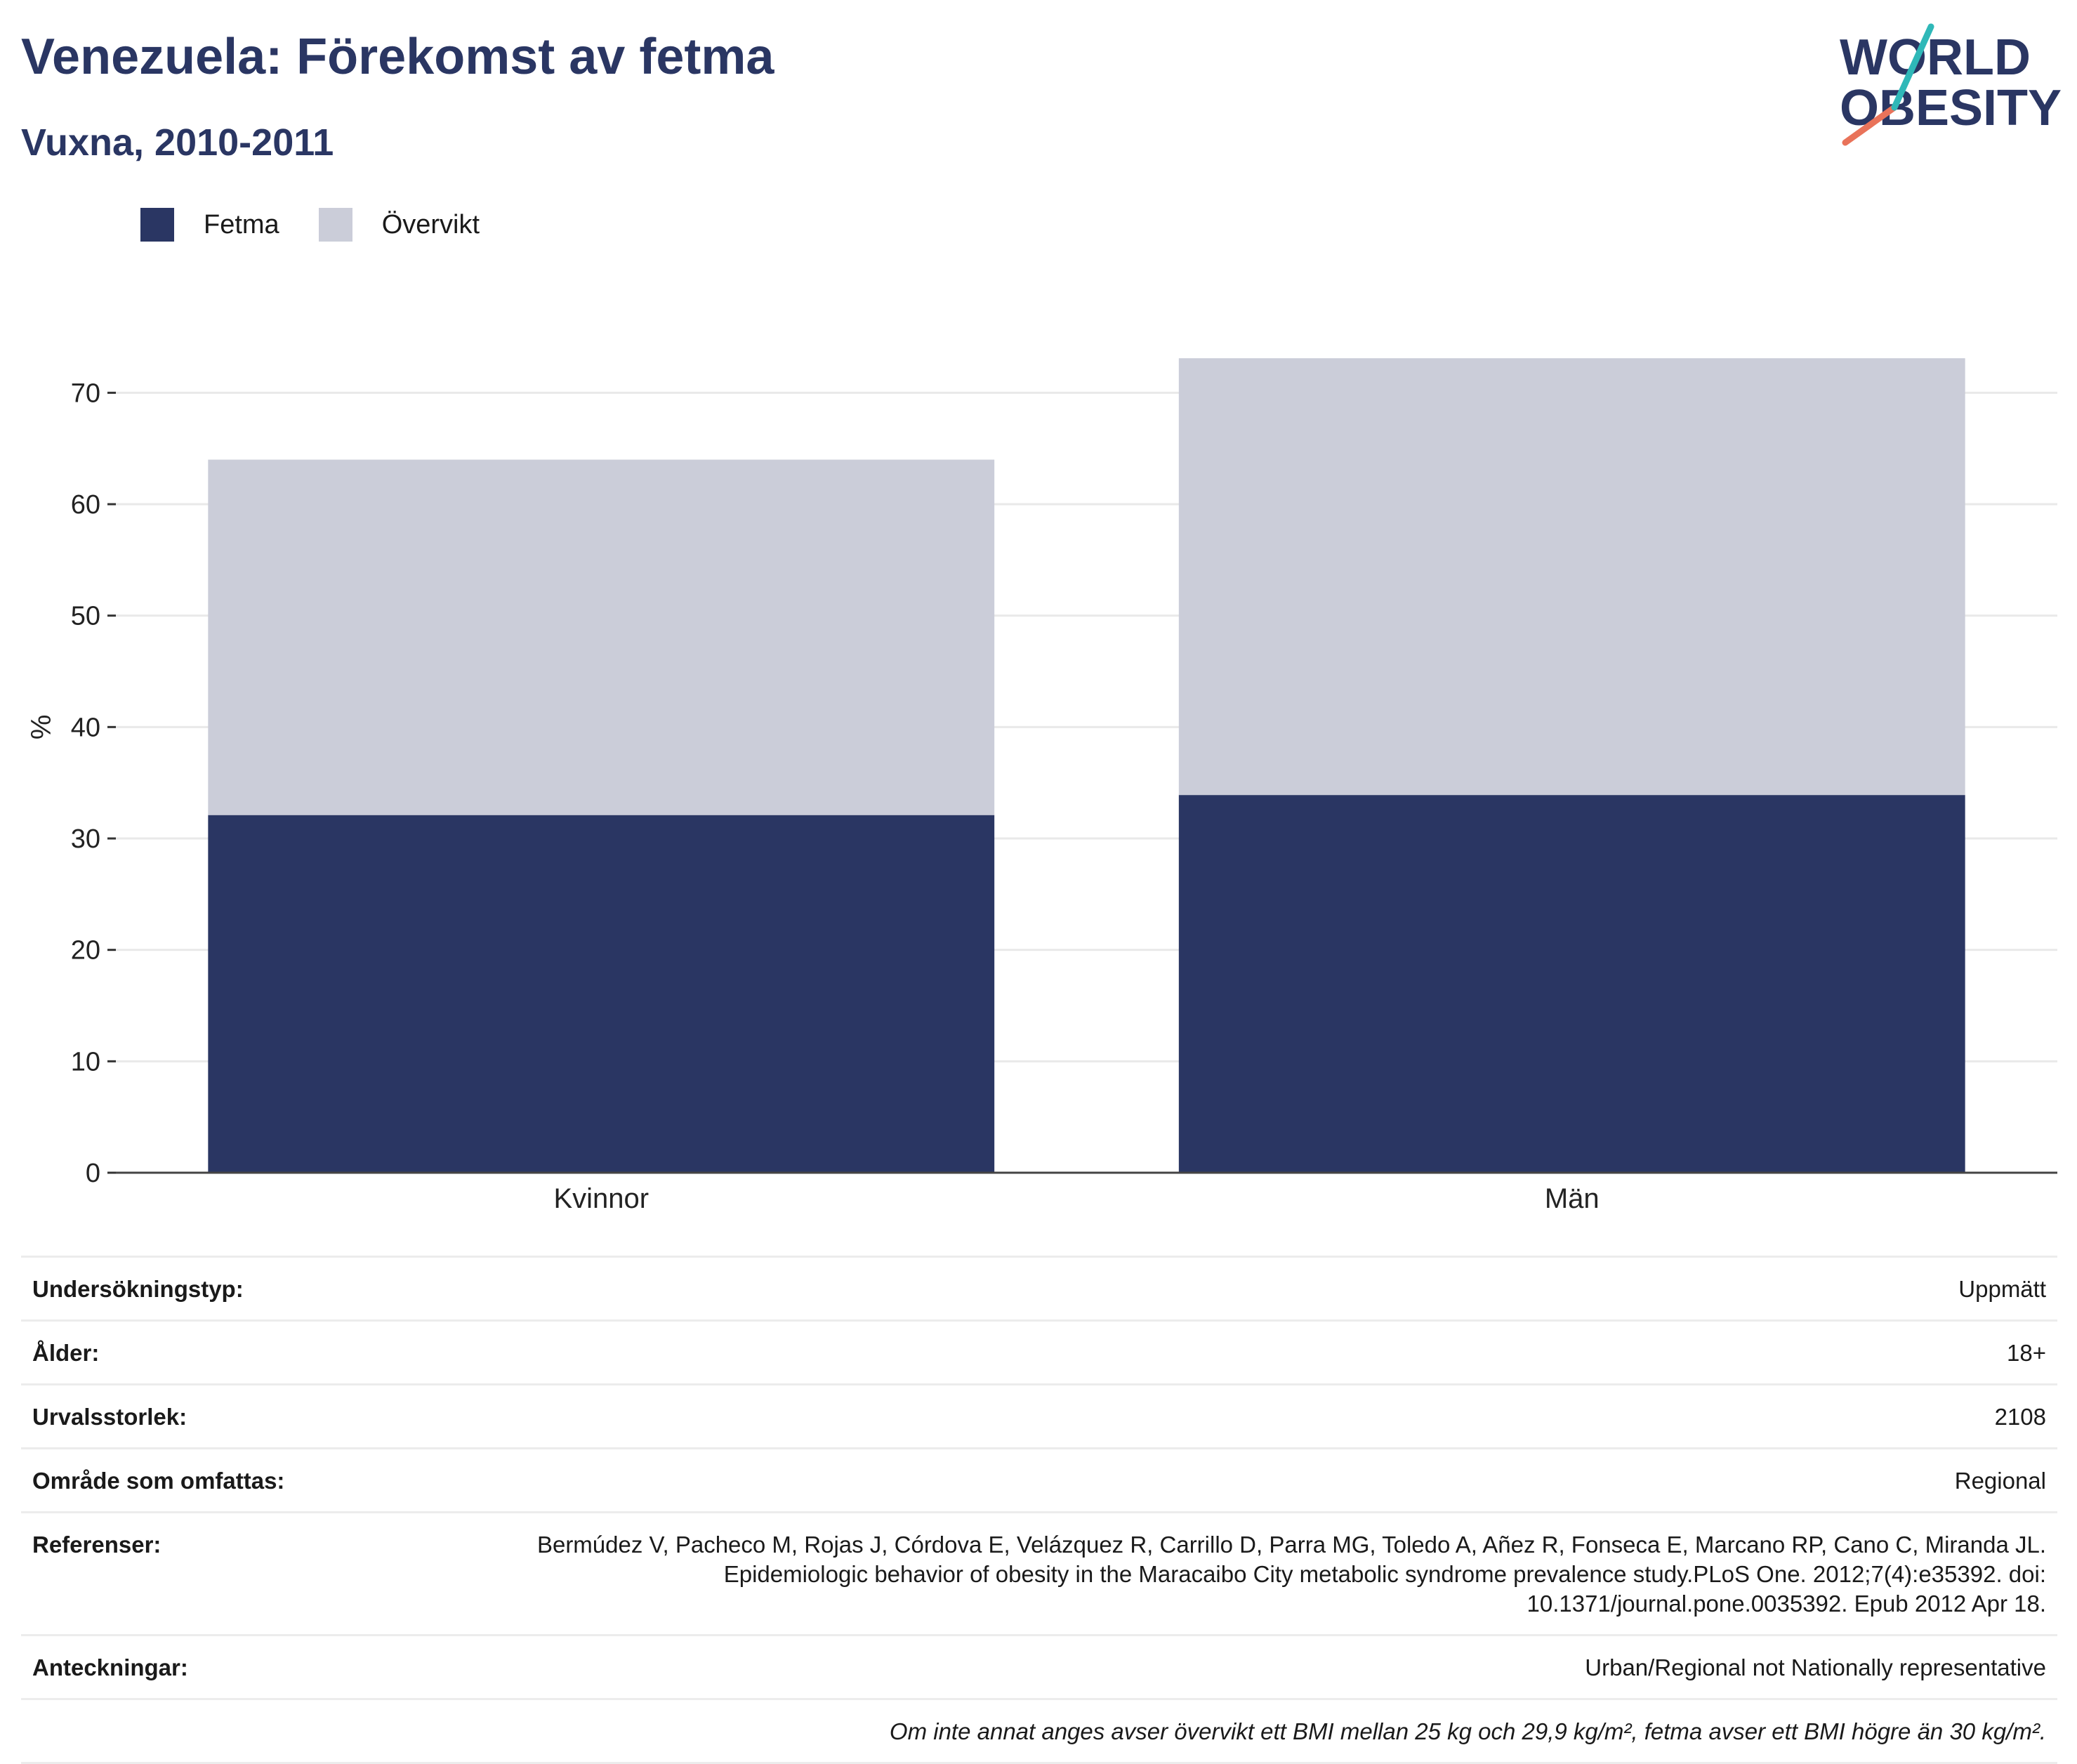 Image resolution: width=2077 pixels, height=1764 pixels. Describe the element at coordinates (93, 1173) in the screenshot. I see `y-tick-label: 0` at that location.